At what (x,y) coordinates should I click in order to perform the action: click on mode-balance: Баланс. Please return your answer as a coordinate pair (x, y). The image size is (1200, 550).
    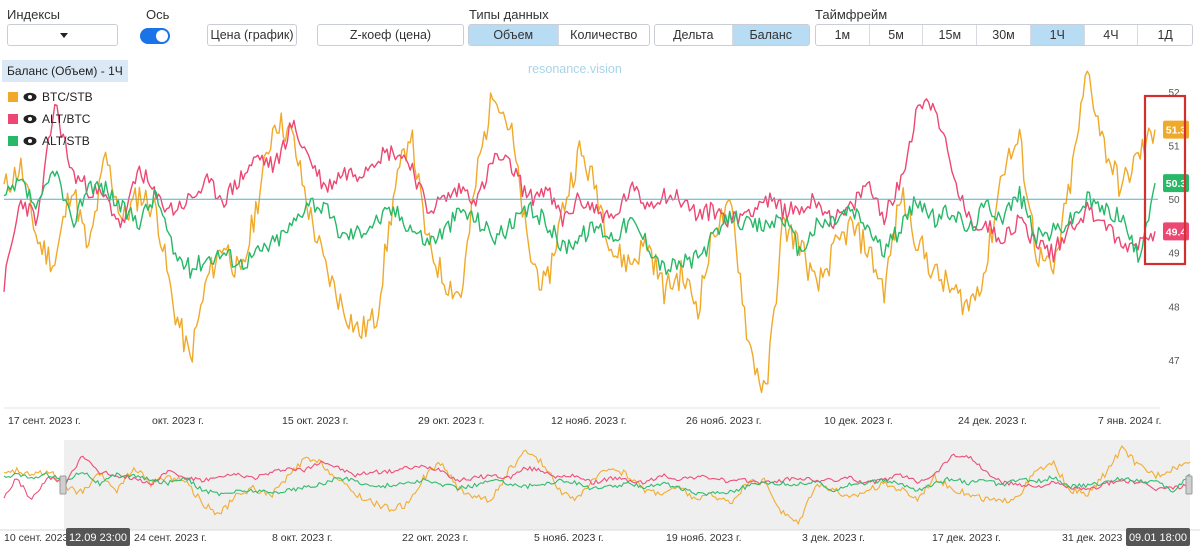
    Looking at the image, I should click on (770, 35).